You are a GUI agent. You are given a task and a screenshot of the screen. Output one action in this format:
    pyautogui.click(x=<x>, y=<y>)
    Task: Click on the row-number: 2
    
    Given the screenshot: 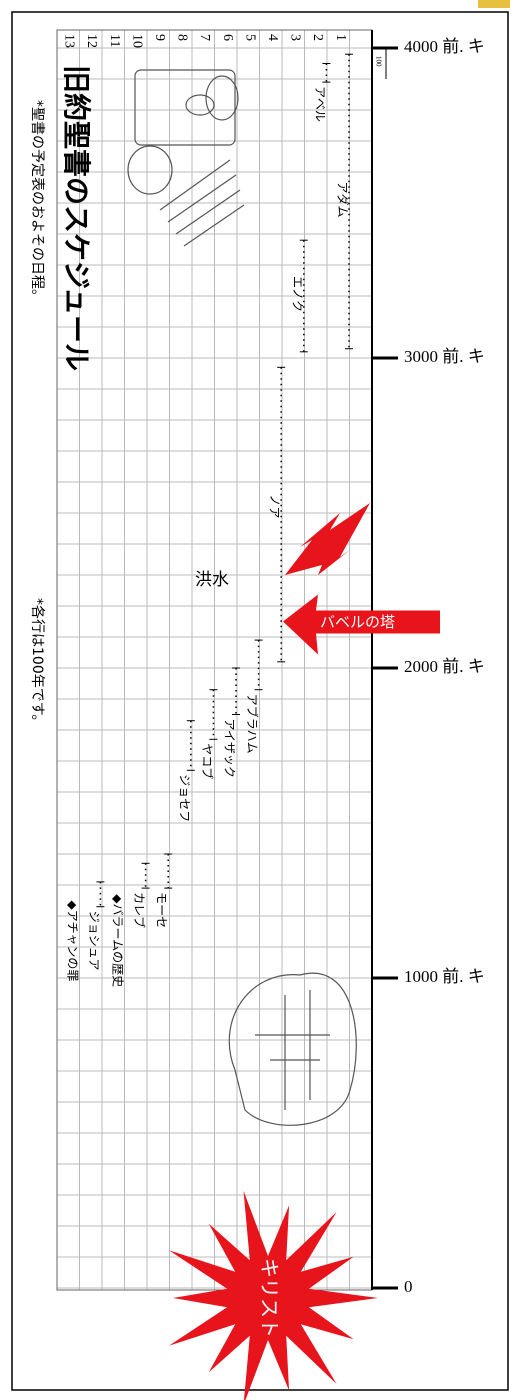 What is the action you would take?
    pyautogui.click(x=317, y=37)
    